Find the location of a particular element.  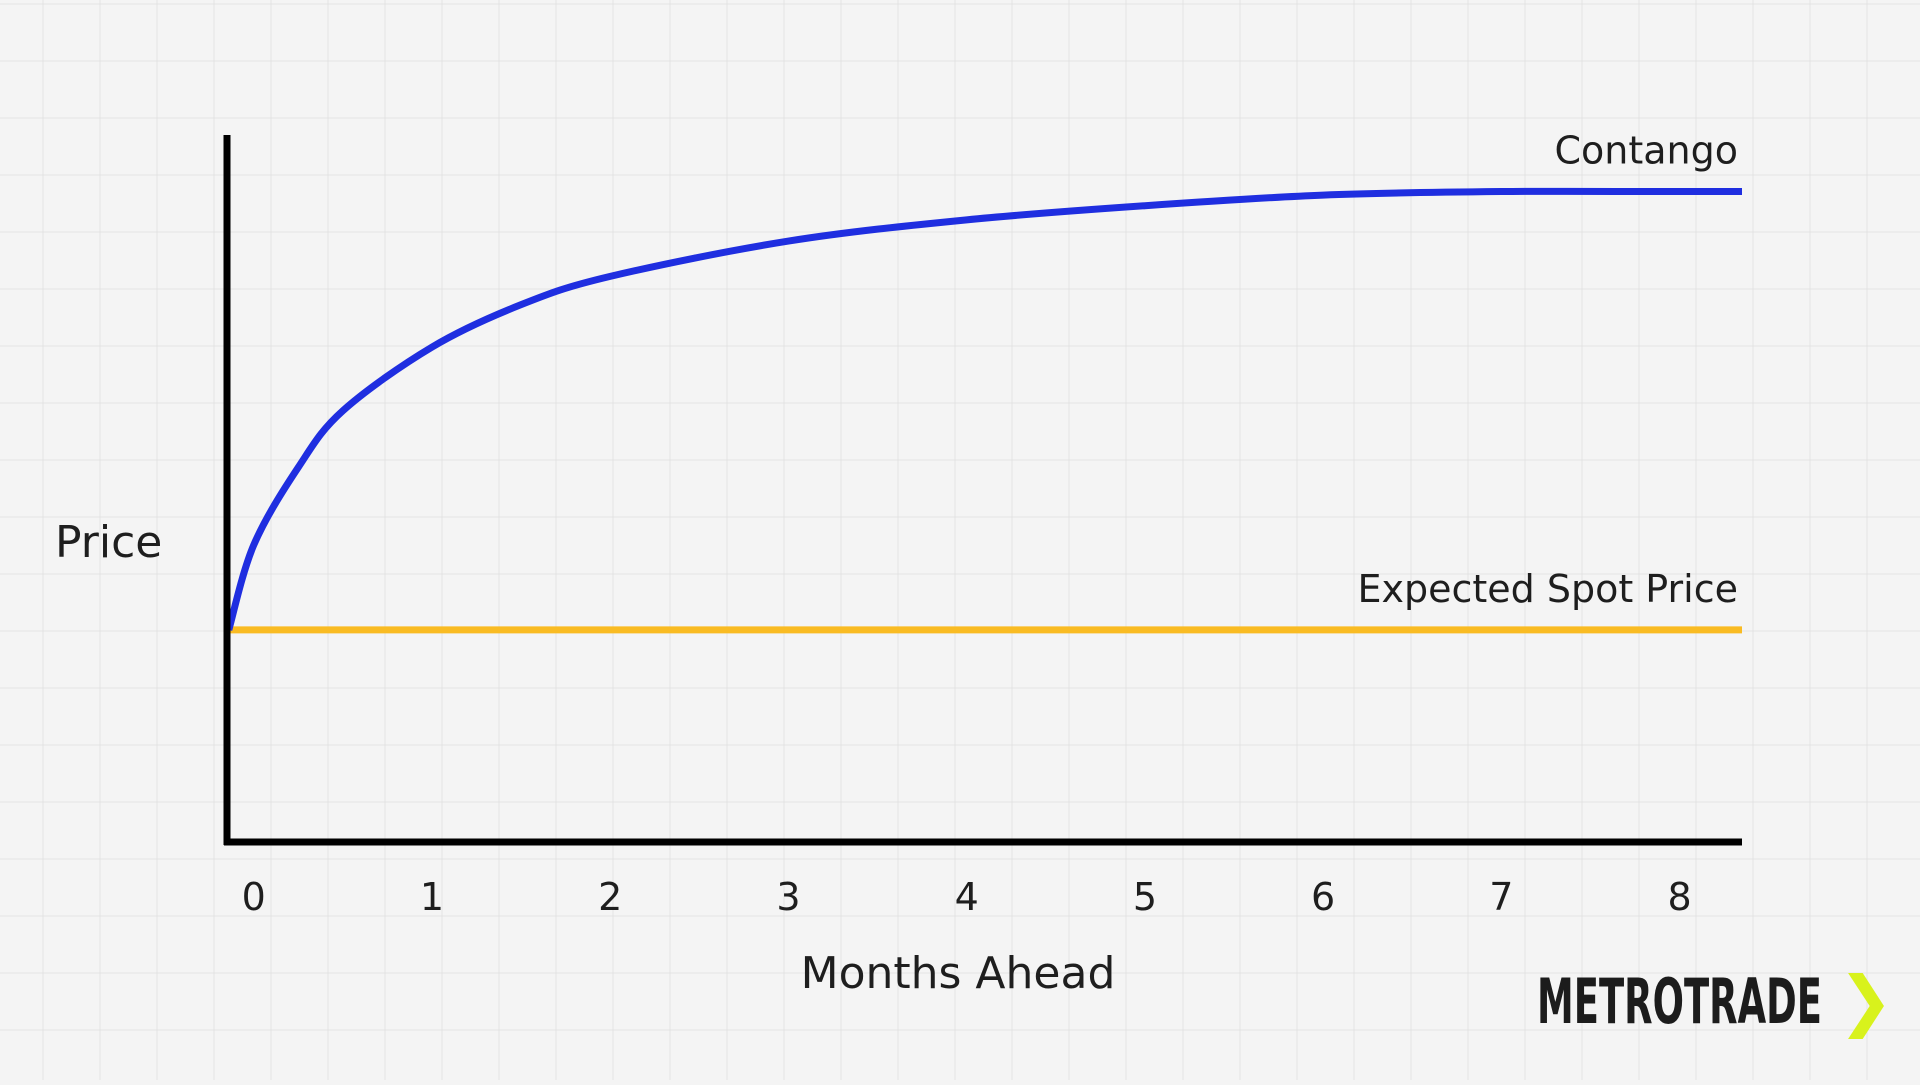

x-tick-labels: 0 1 2 3 4 5 6 7 8 is located at coordinates (967, 897).